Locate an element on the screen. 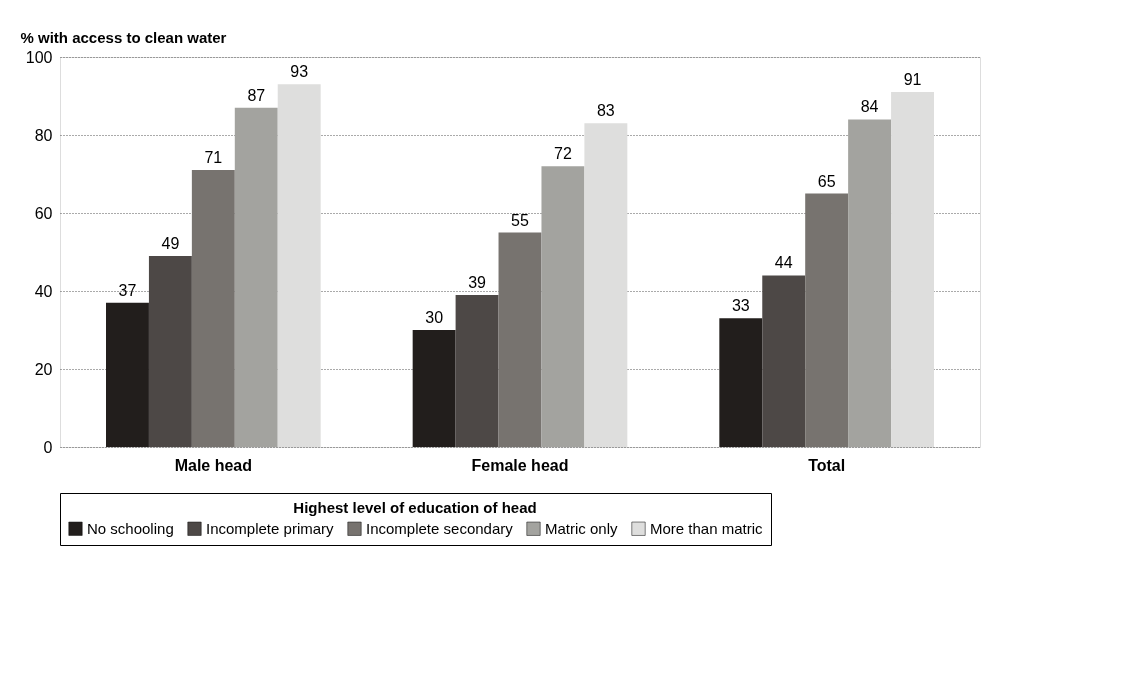 Image resolution: width=1132 pixels, height=682 pixels. y-tick-label: 100 is located at coordinates (39, 57).